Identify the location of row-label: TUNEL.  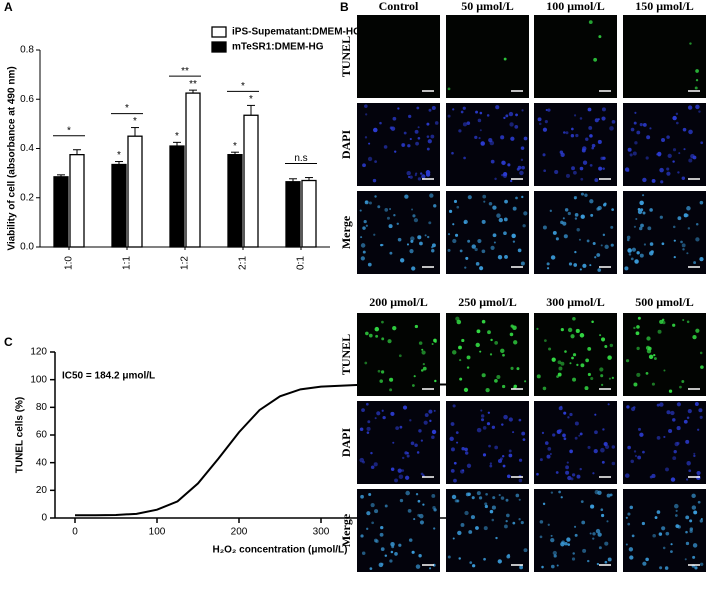
(346, 354).